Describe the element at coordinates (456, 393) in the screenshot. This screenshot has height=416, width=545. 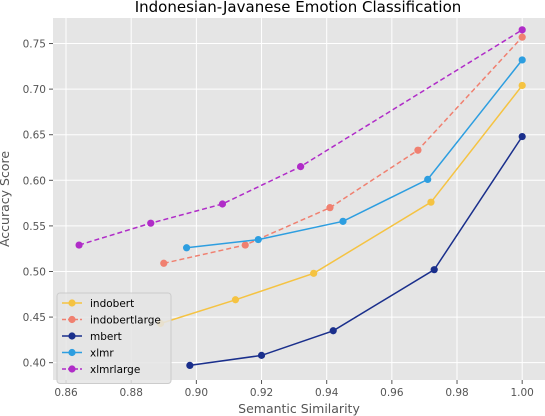
I see `x-tick-label: 0.98` at that location.